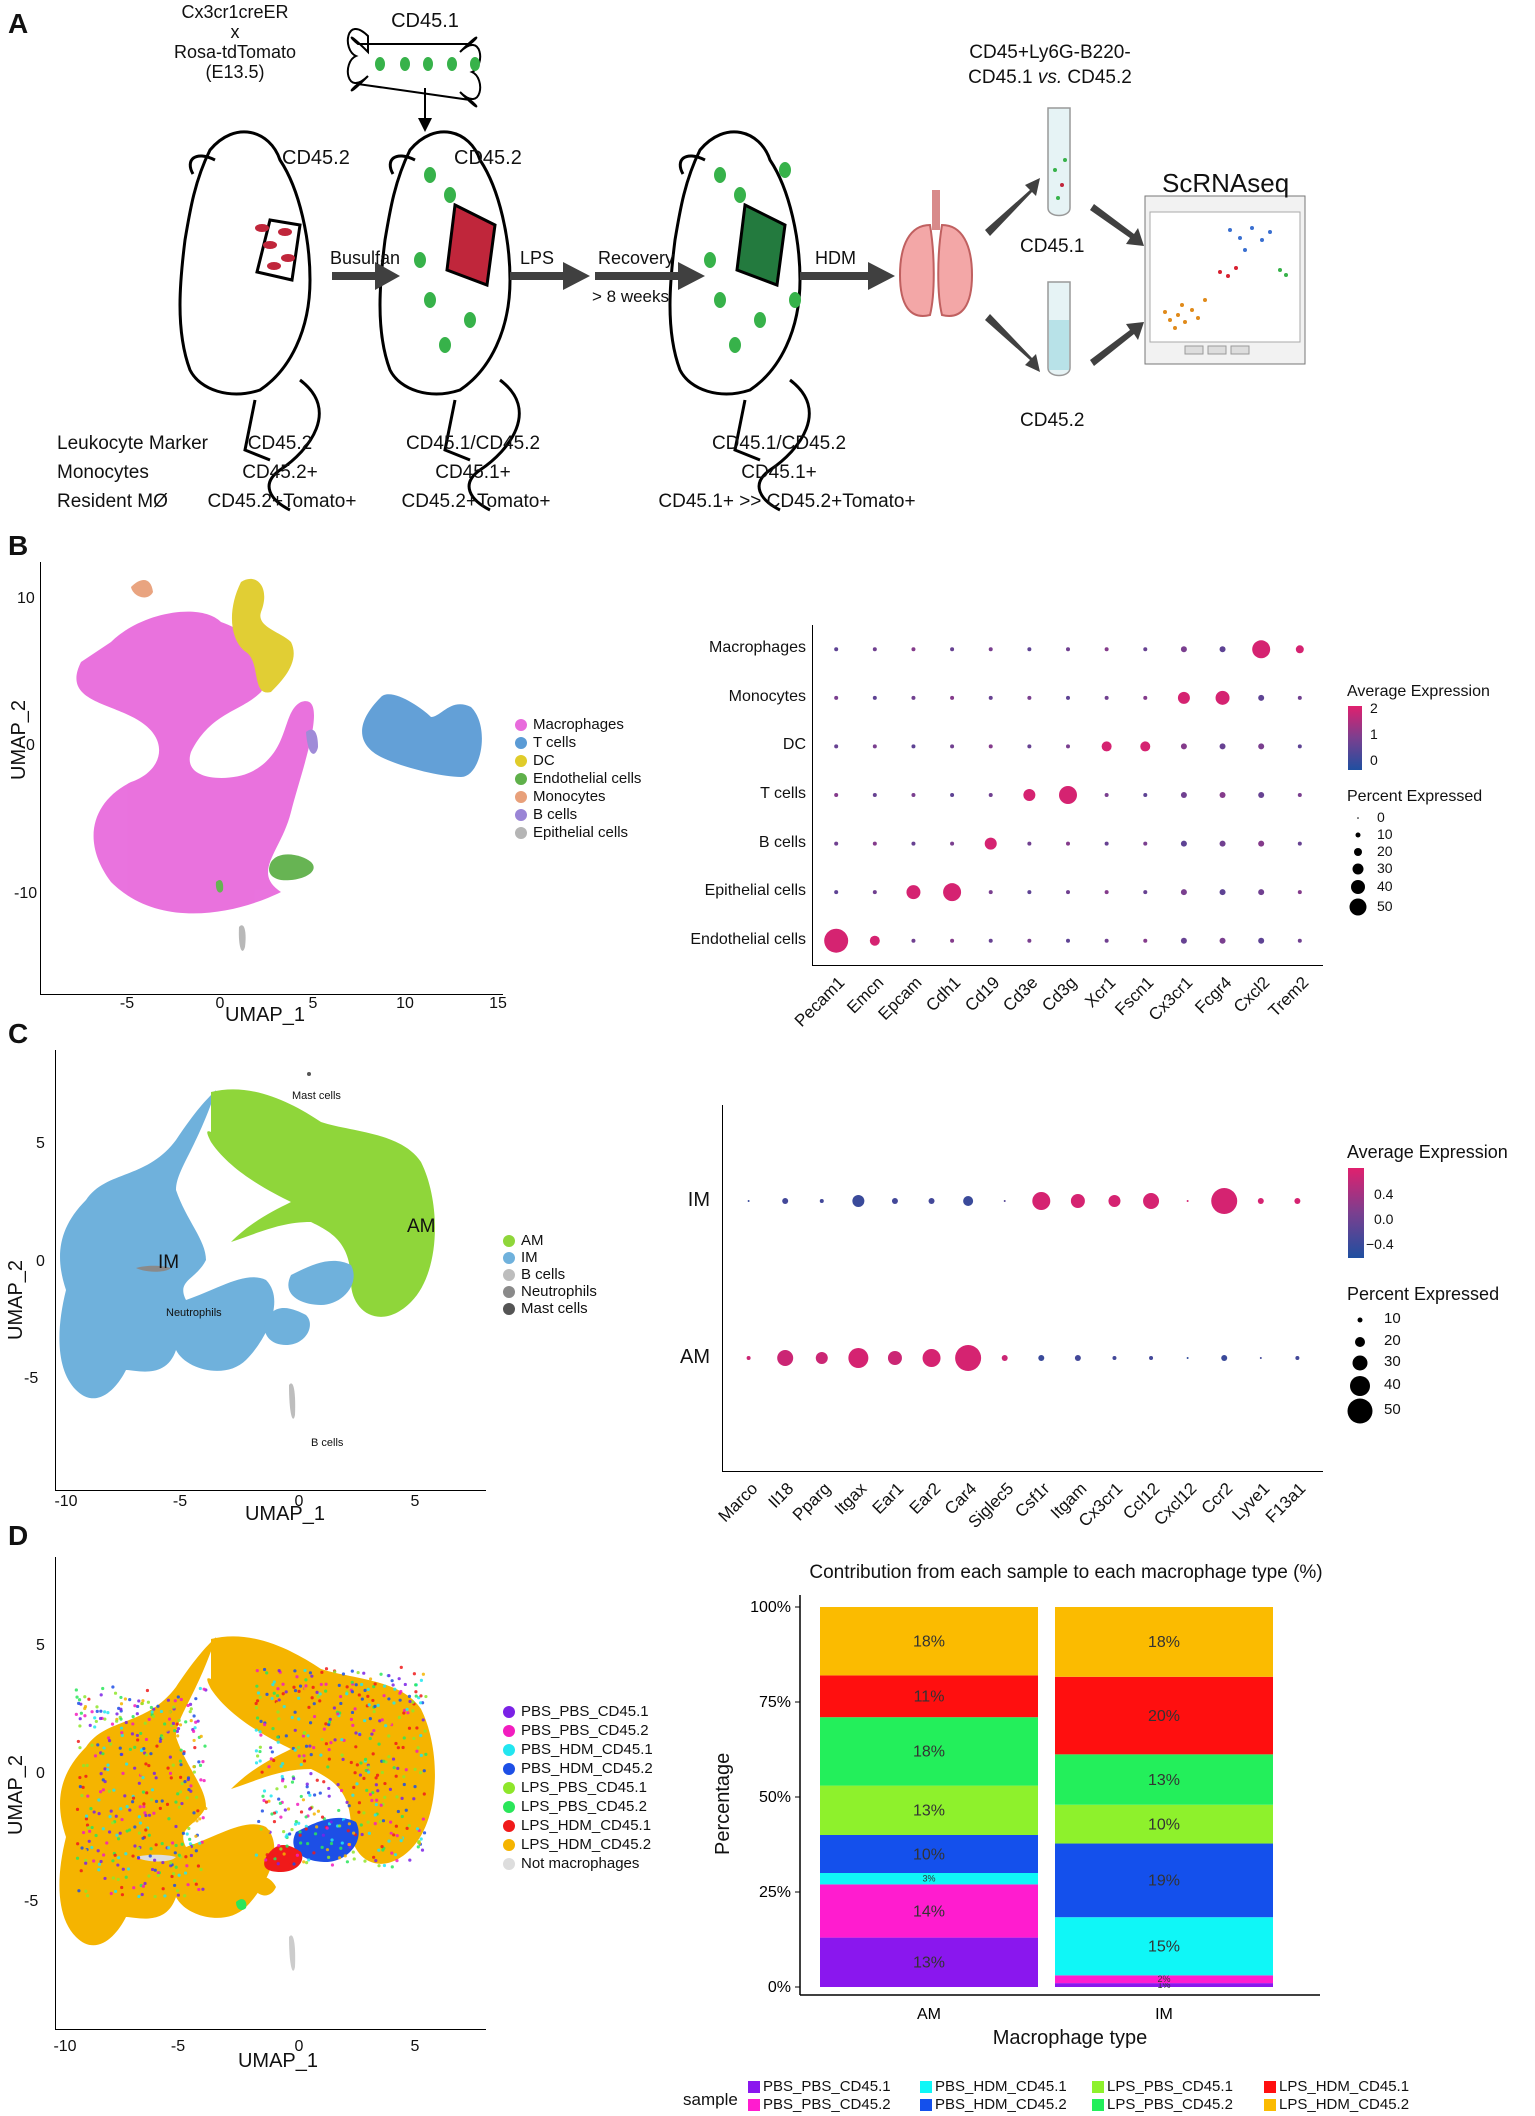 Image resolution: width=1535 pixels, height=2116 pixels. Describe the element at coordinates (577, 1844) in the screenshot. I see `legend-d-7: LPS_HDM_CD45.2` at that location.